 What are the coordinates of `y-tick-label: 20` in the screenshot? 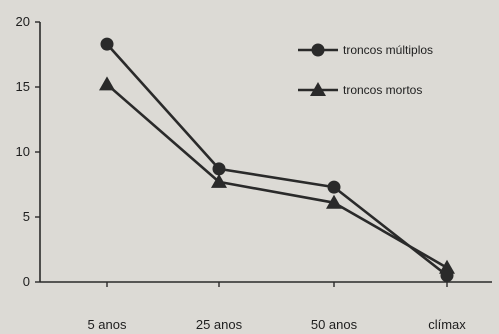 It's located at (23, 21).